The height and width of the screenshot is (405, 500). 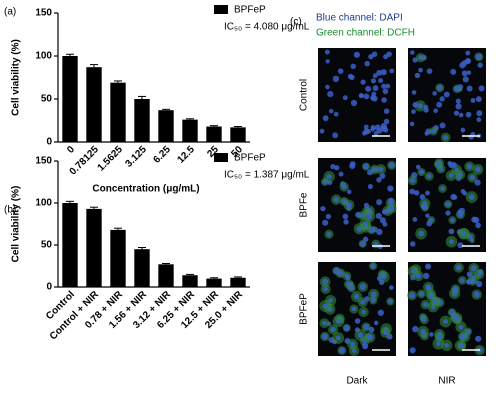 I want to click on y-tick-label: 0, so click(x=49, y=142).